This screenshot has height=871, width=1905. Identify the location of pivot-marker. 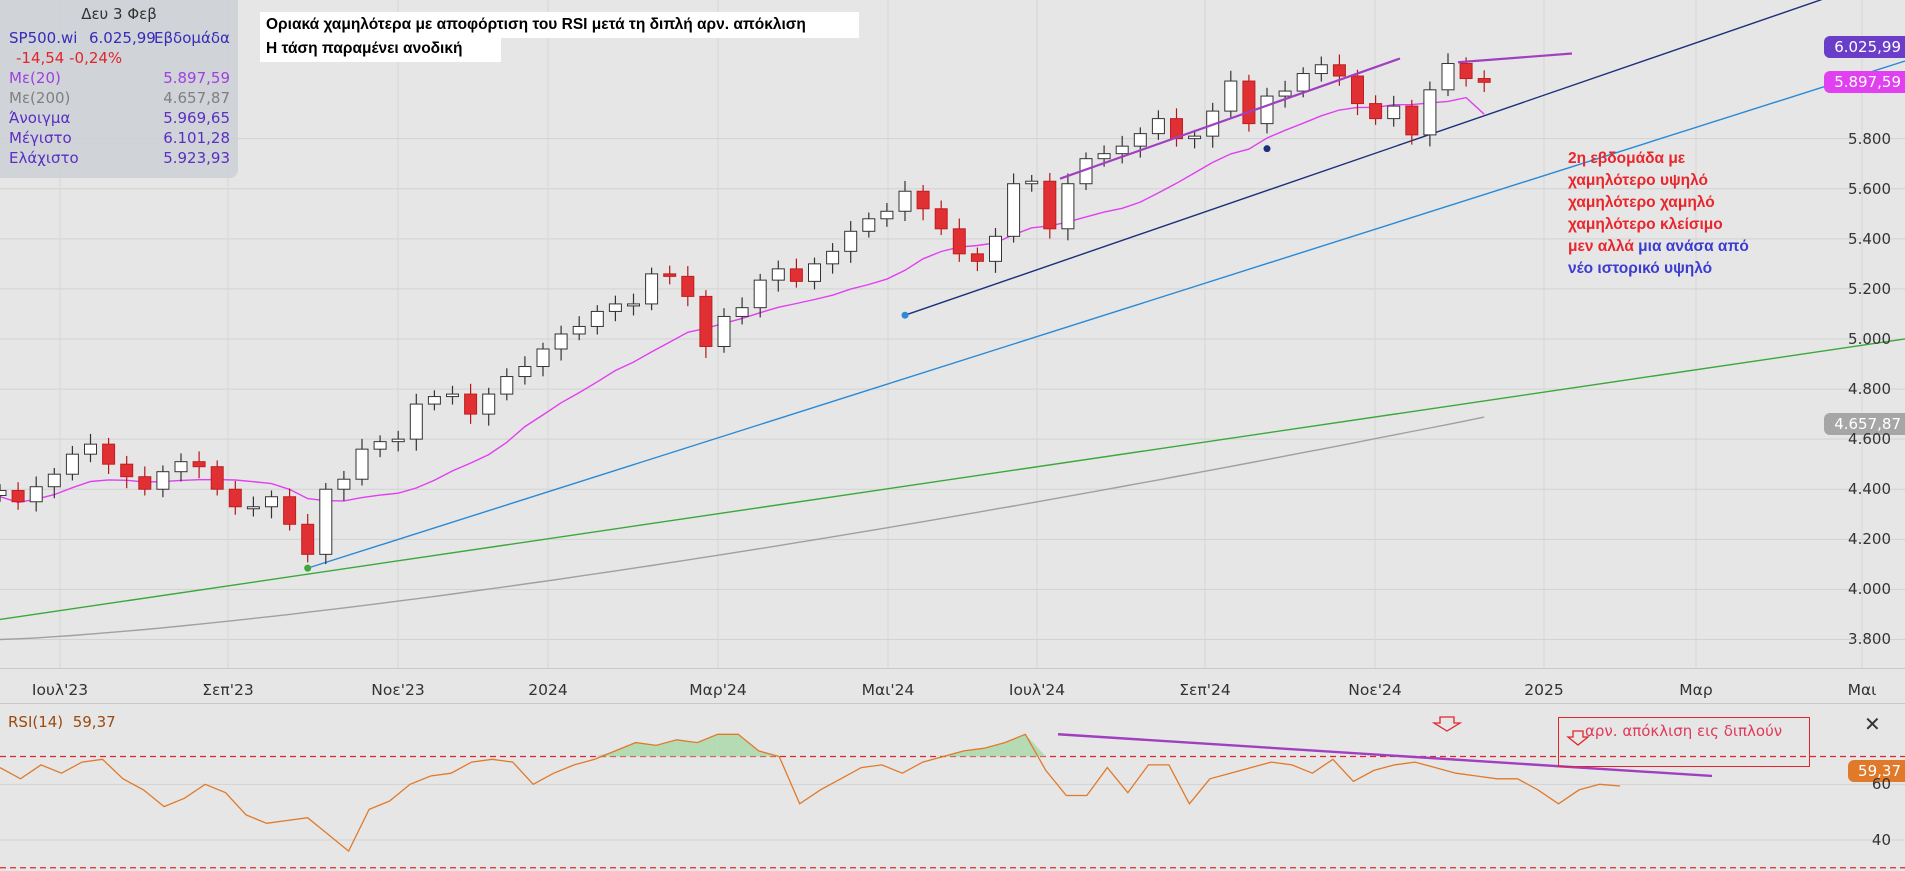
(1267, 149).